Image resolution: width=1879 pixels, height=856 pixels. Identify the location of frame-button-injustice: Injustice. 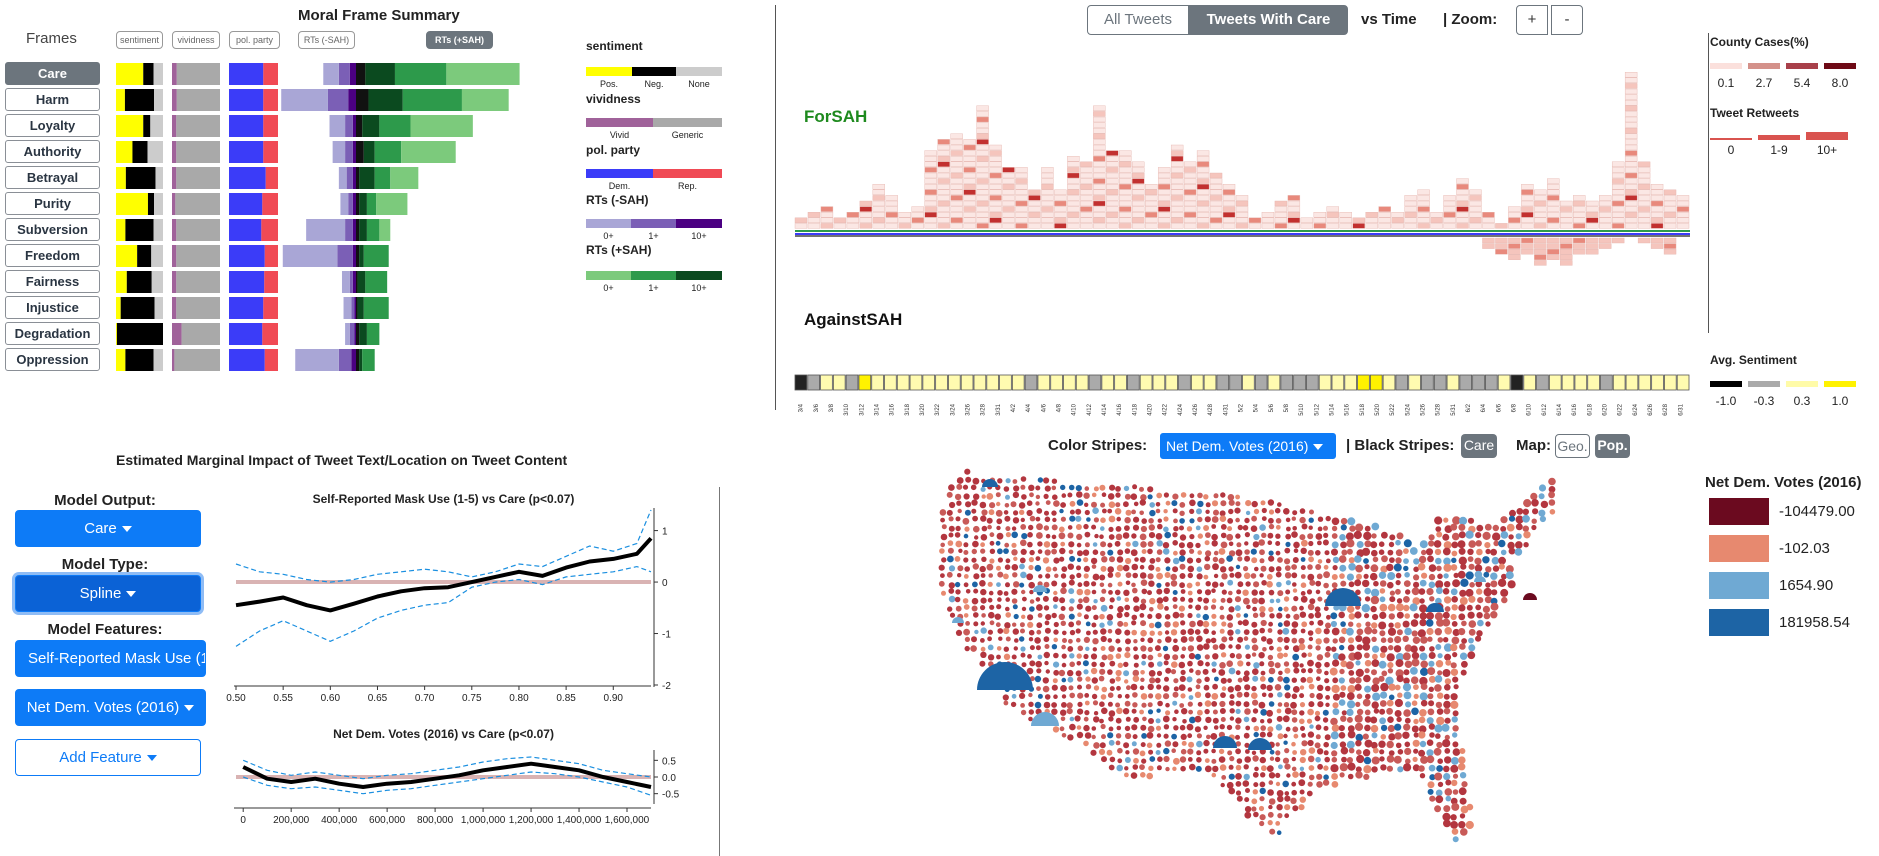
(52, 307).